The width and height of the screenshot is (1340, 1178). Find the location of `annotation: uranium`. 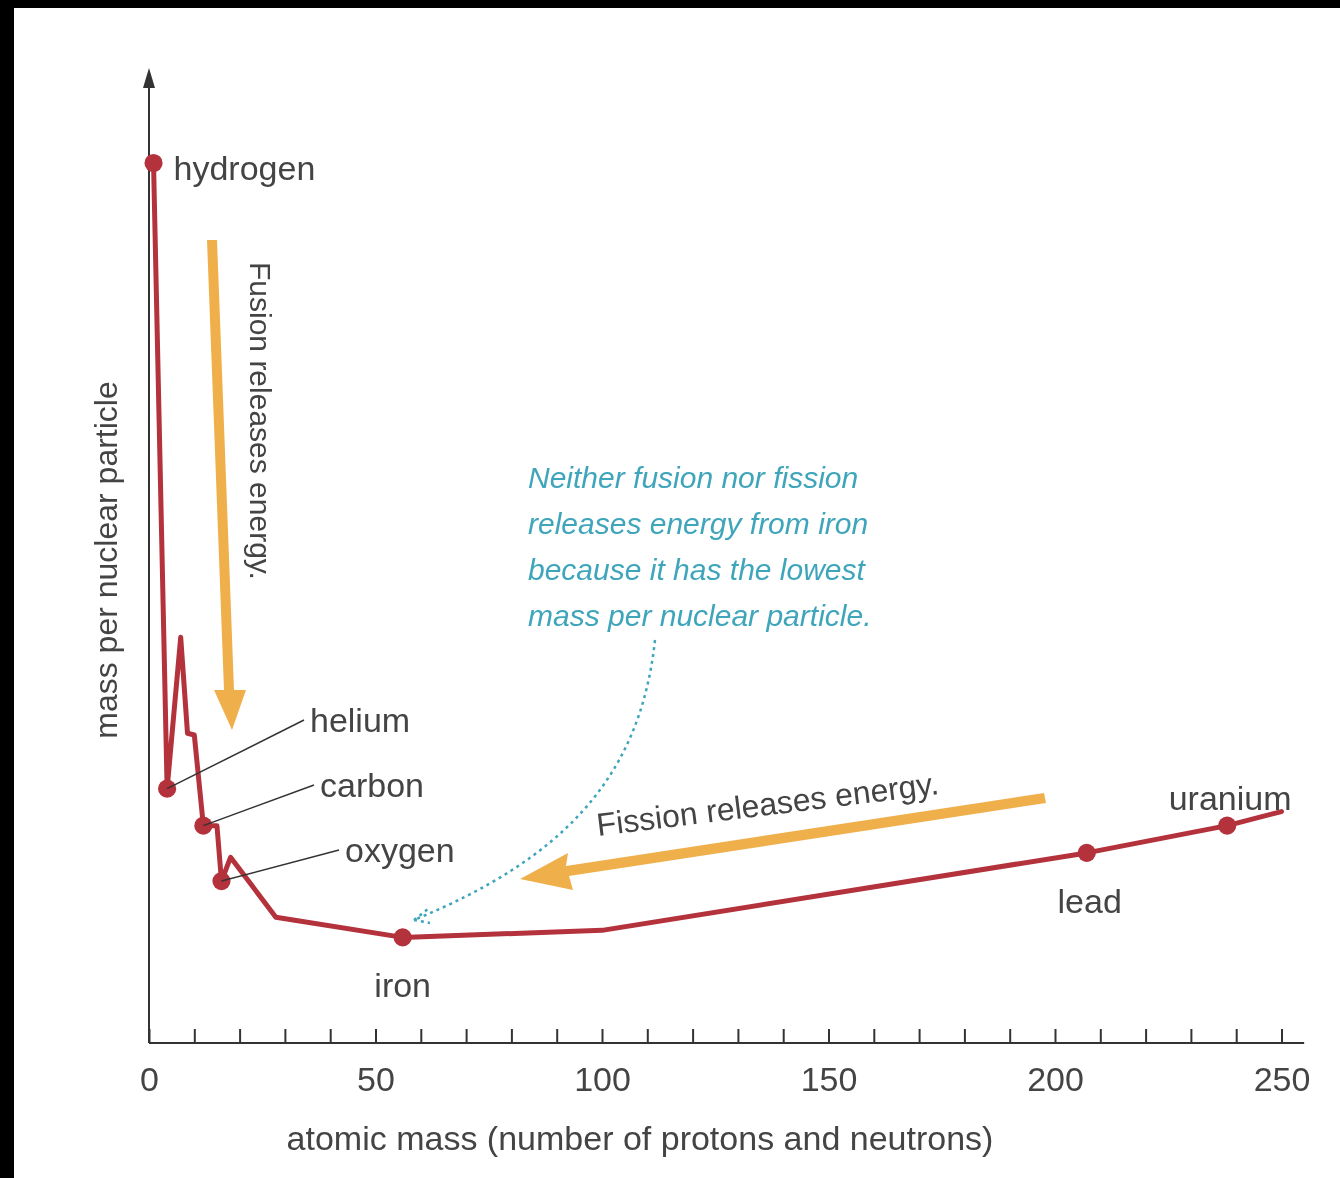

annotation: uranium is located at coordinates (1230, 797).